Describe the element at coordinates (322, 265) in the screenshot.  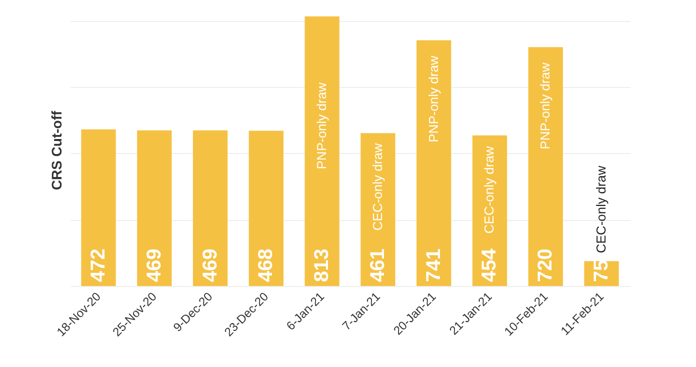
I see `data-label: 813` at that location.